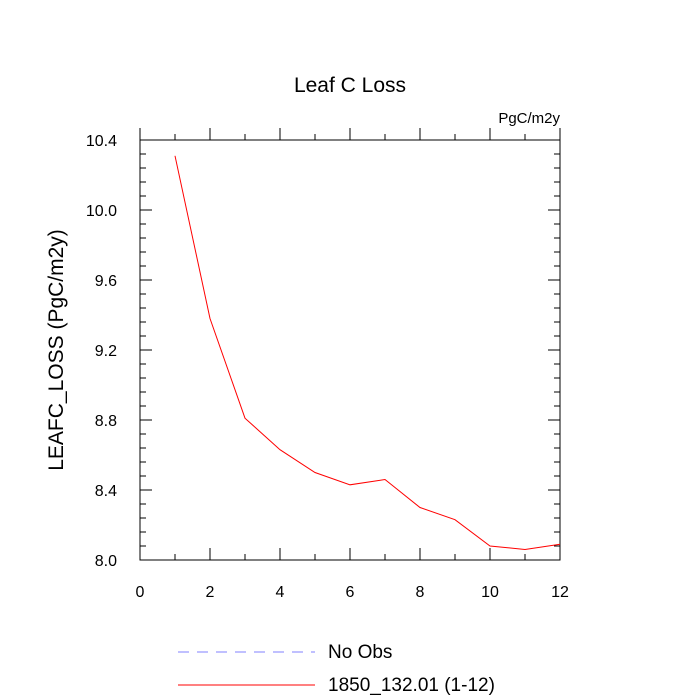  Describe the element at coordinates (106, 561) in the screenshot. I see `y-tick-label: 8.0` at that location.